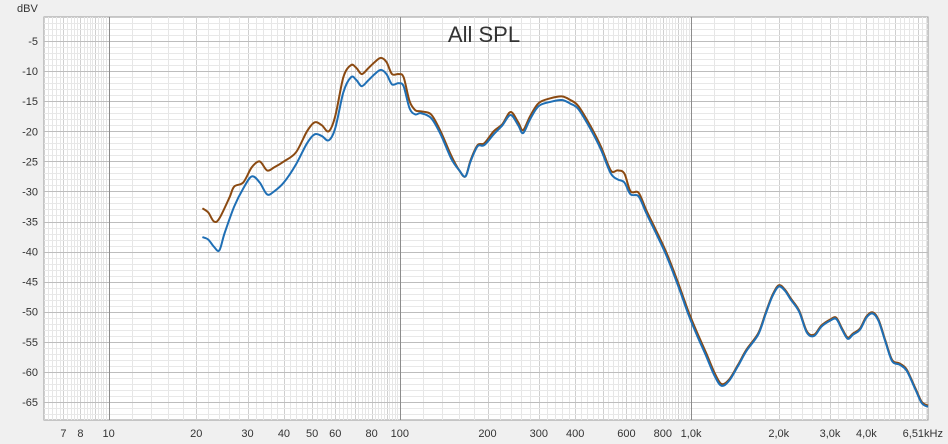 The width and height of the screenshot is (948, 444). Describe the element at coordinates (487, 434) in the screenshot. I see `x-tick-label: 200` at that location.